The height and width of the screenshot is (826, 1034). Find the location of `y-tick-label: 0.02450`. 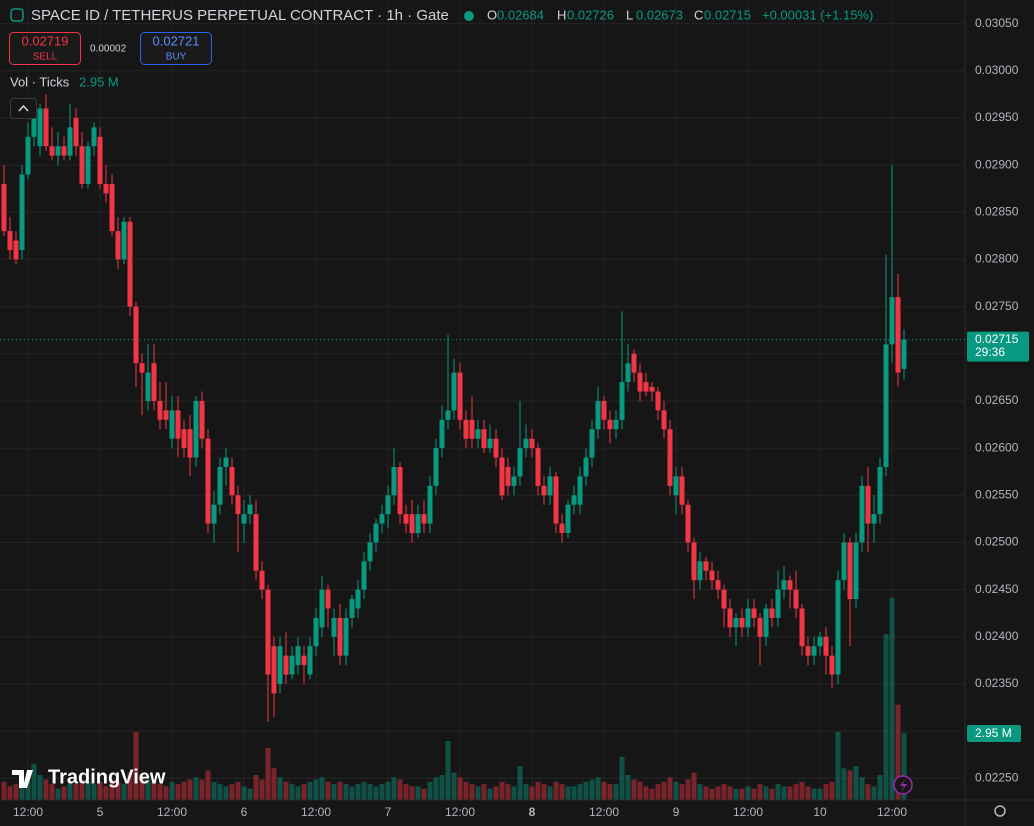

y-tick-label: 0.02450 is located at coordinates (997, 589).